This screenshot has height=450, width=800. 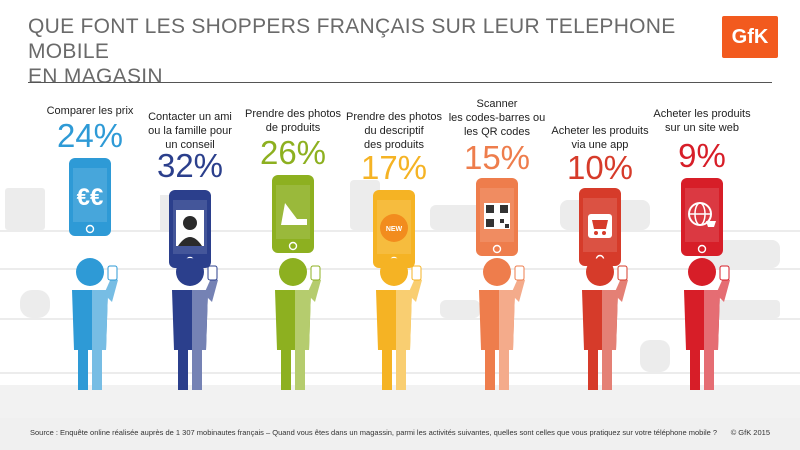 I want to click on footer-bar, so click(x=400, y=434).